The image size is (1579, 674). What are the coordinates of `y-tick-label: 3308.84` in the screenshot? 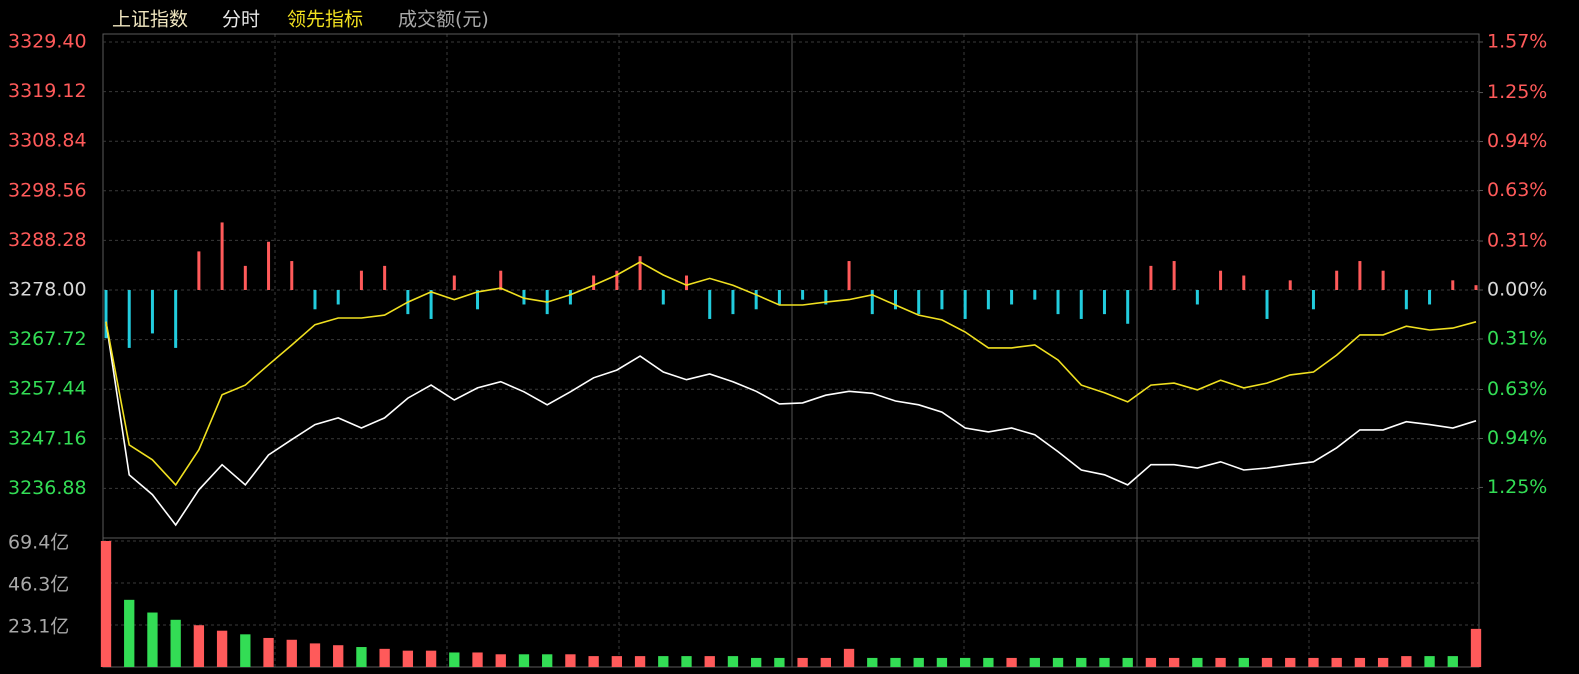 It's located at (47, 141).